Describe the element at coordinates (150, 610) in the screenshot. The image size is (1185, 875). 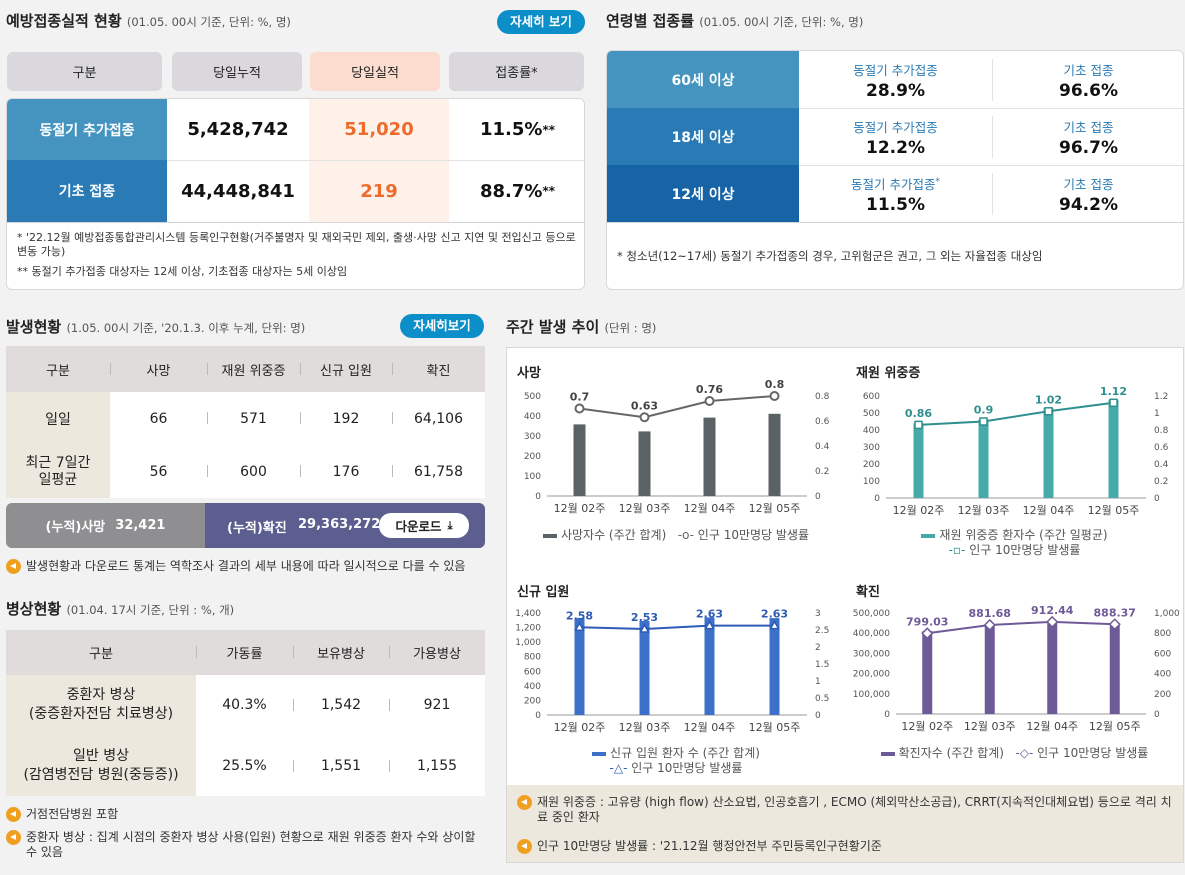
I see `beds-subtitle: (01.04. 17시 기준, 단위 : %, 개)` at that location.